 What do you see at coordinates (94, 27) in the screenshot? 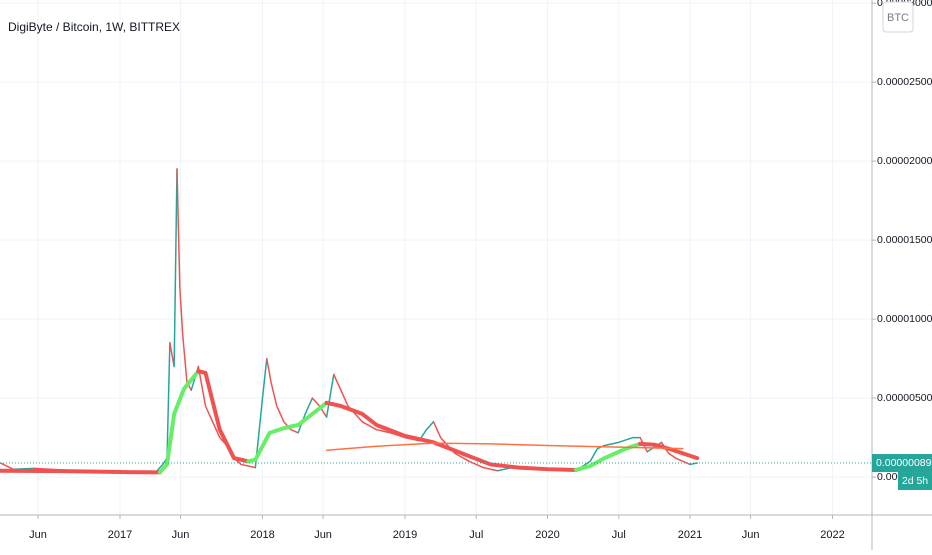
I see `chart-title: DigiByte / Bitcoin, 1W, BITTREX` at bounding box center [94, 27].